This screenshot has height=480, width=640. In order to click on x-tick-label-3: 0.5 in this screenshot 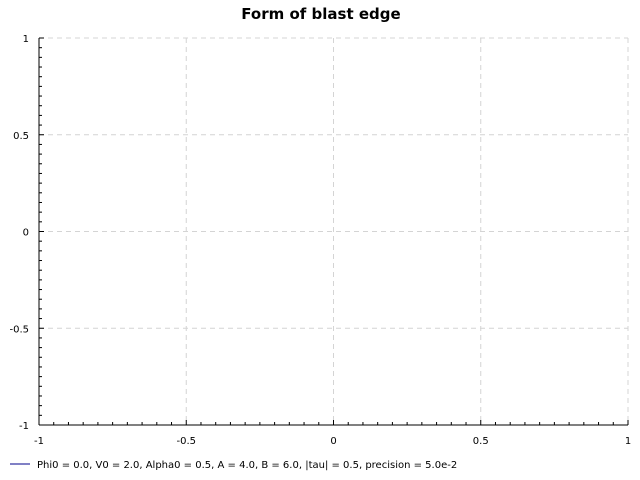, I will do `click(481, 441)`.